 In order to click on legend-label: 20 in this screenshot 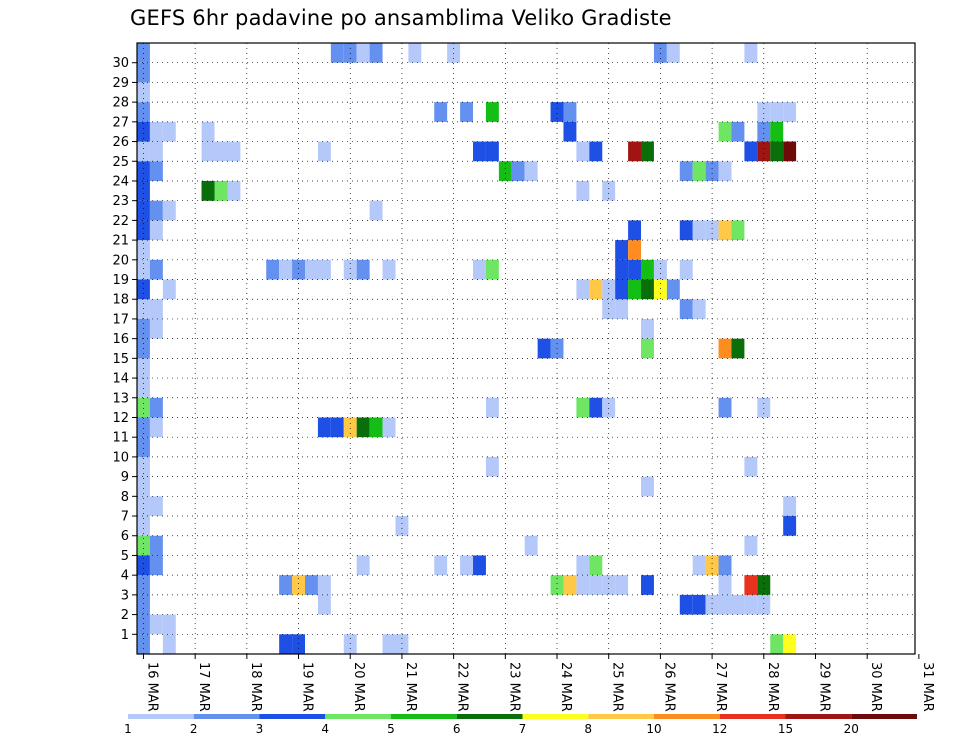, I will do `click(851, 729)`.